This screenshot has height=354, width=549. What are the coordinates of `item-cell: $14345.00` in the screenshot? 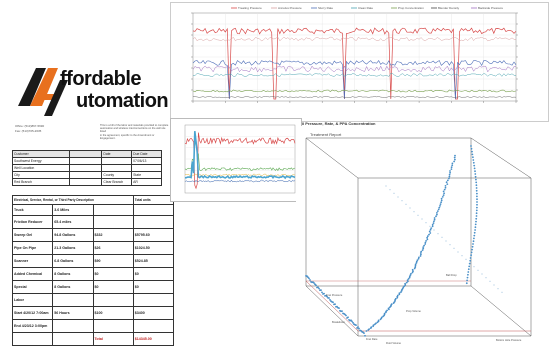 It's located at (153, 339).